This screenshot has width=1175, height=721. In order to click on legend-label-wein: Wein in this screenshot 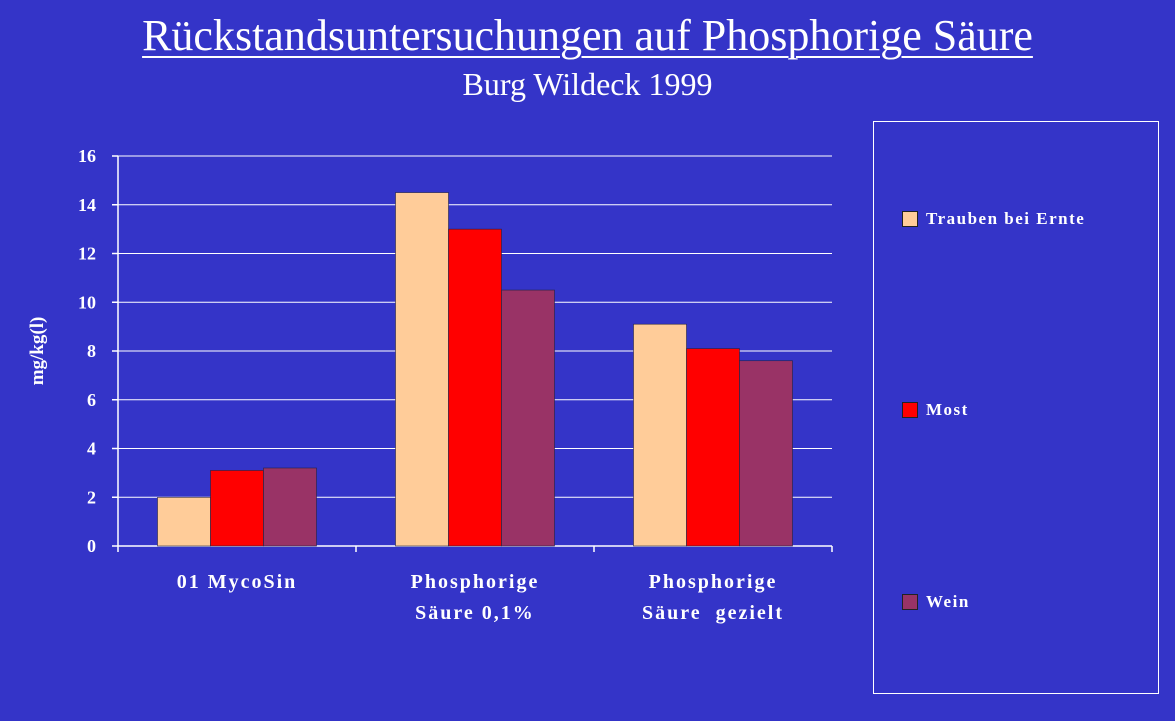, I will do `click(948, 601)`.